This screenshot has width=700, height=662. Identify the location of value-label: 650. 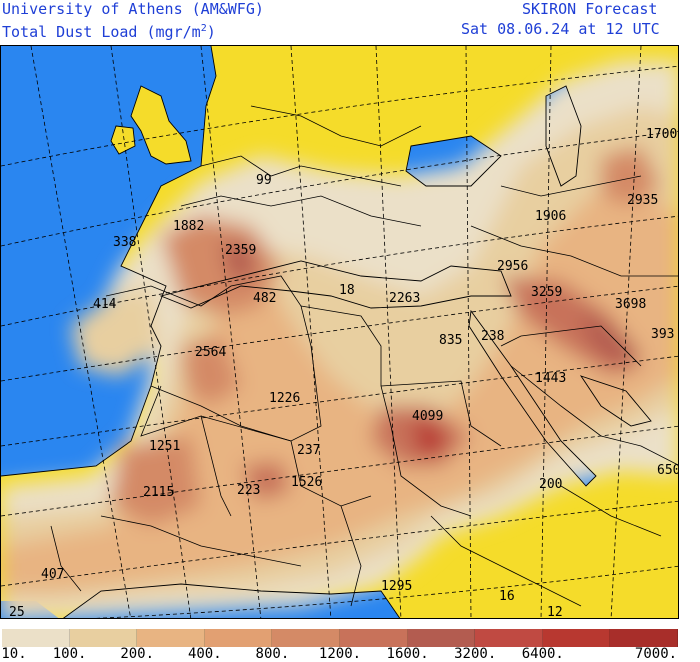
(668, 470).